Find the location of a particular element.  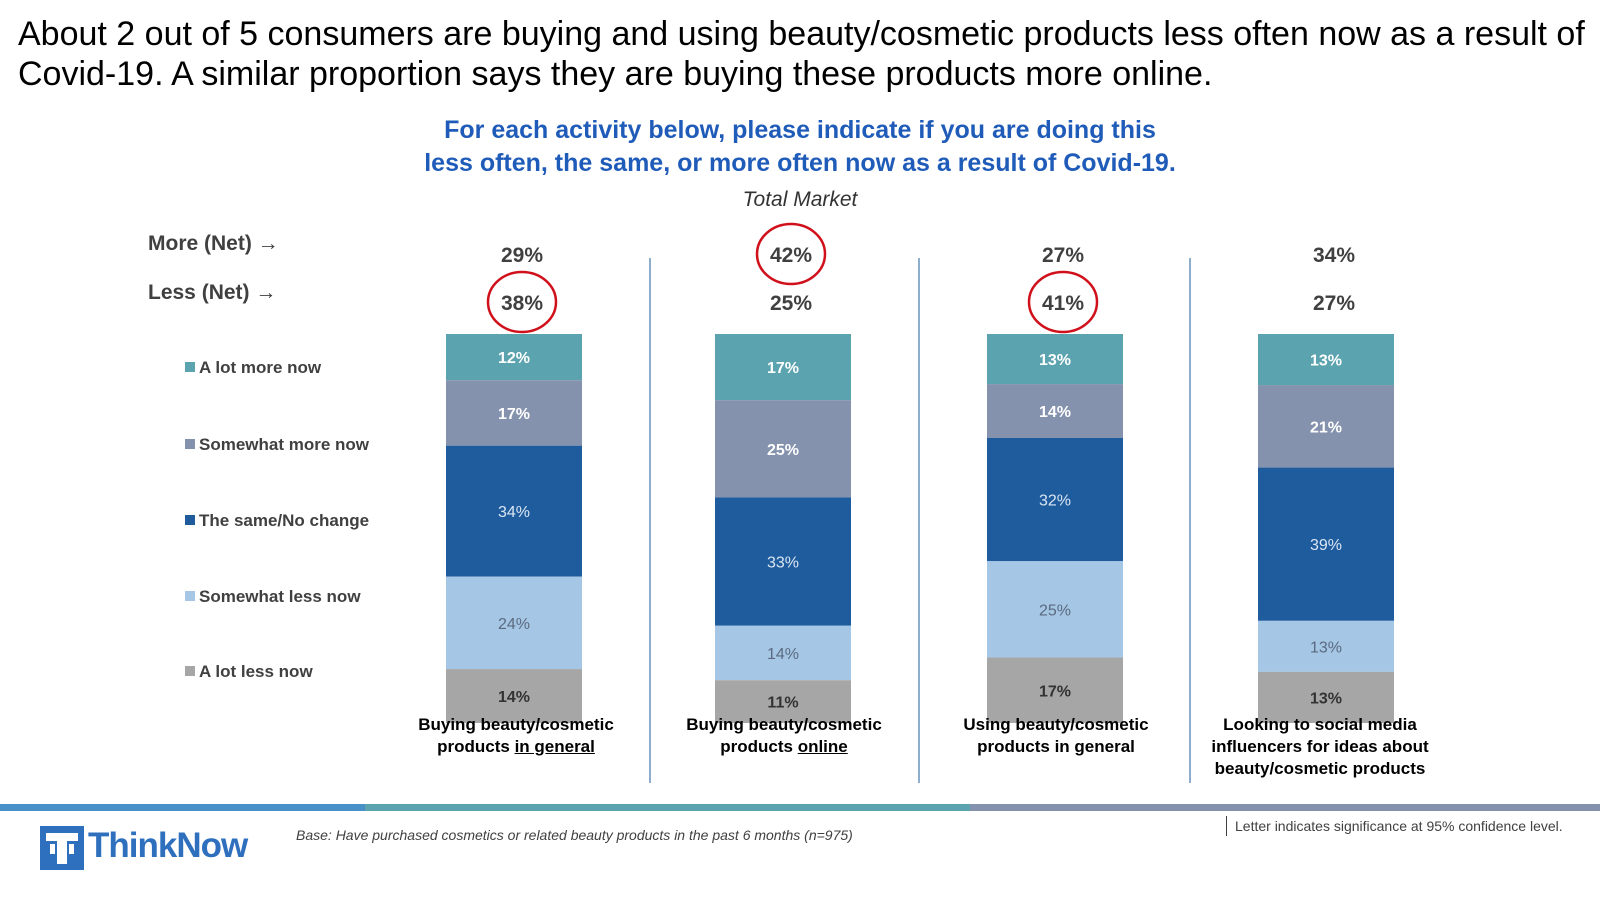

data-label: 34% is located at coordinates (514, 512).